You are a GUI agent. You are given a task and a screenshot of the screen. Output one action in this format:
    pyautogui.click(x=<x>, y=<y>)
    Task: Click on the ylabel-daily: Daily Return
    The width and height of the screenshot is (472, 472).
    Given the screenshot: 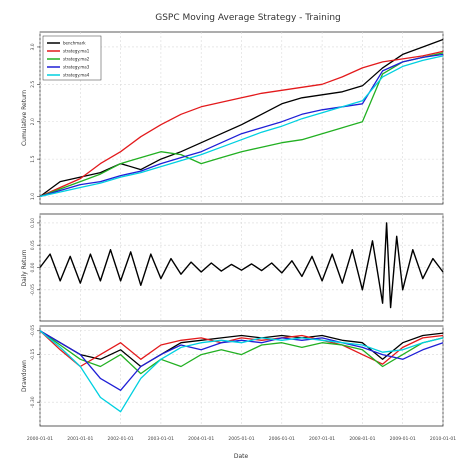 What is the action you would take?
    pyautogui.click(x=24, y=267)
    